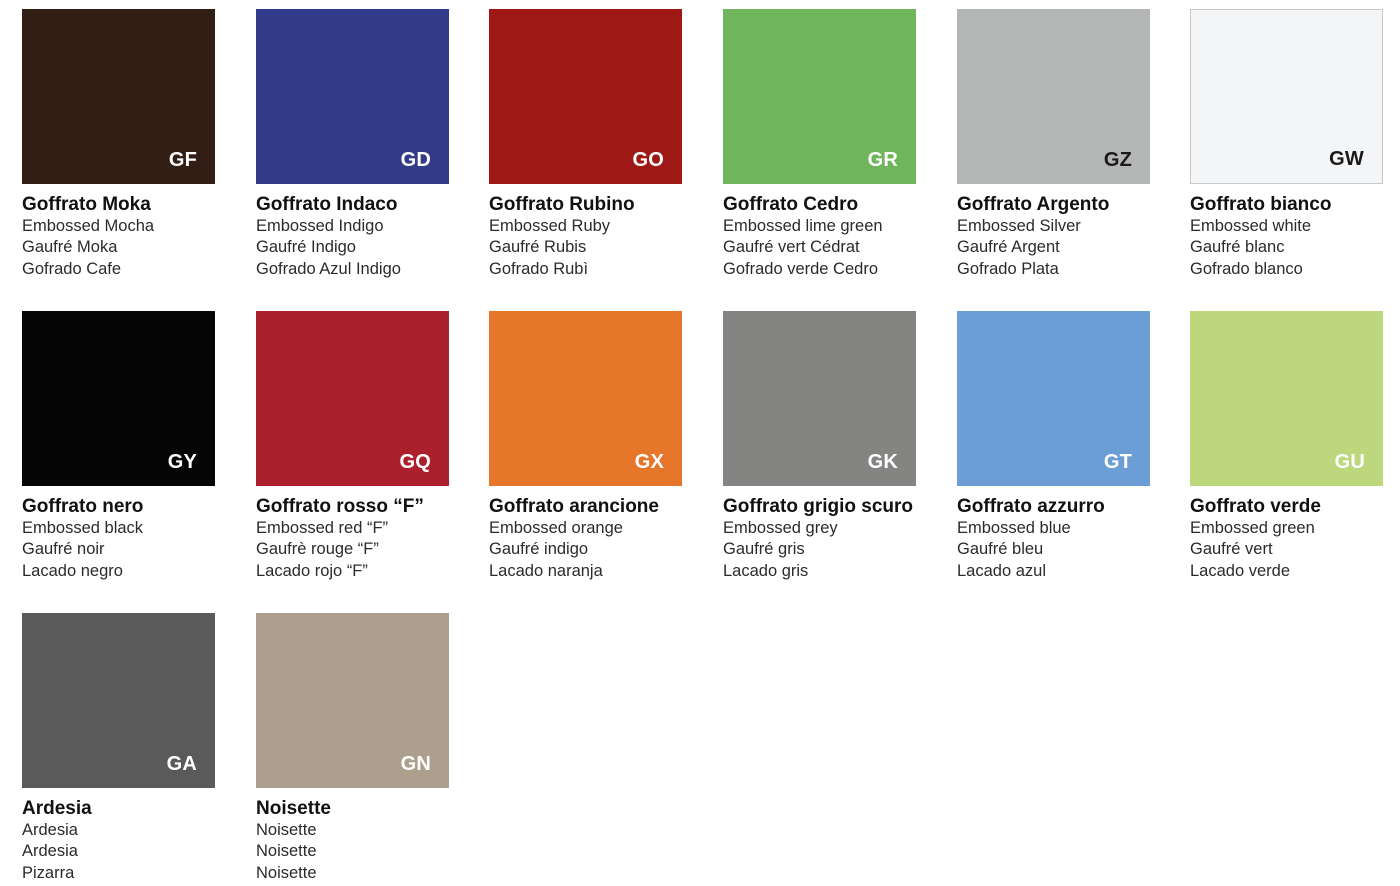  What do you see at coordinates (182, 462) in the screenshot?
I see `swatch-code: GY` at bounding box center [182, 462].